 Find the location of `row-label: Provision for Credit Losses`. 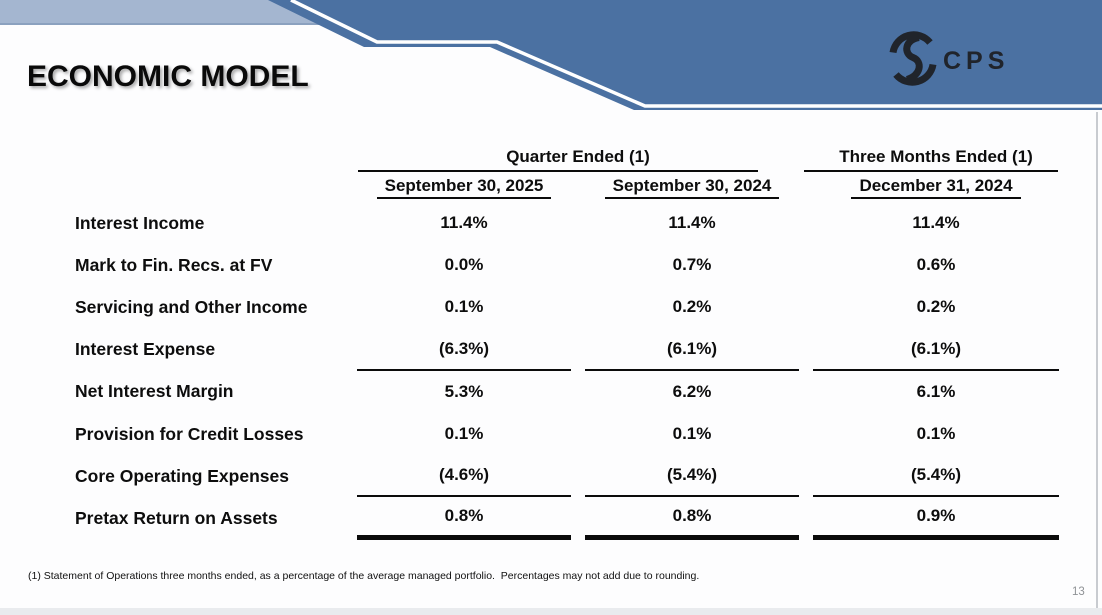

row-label: Provision for Credit Losses is located at coordinates (189, 433).